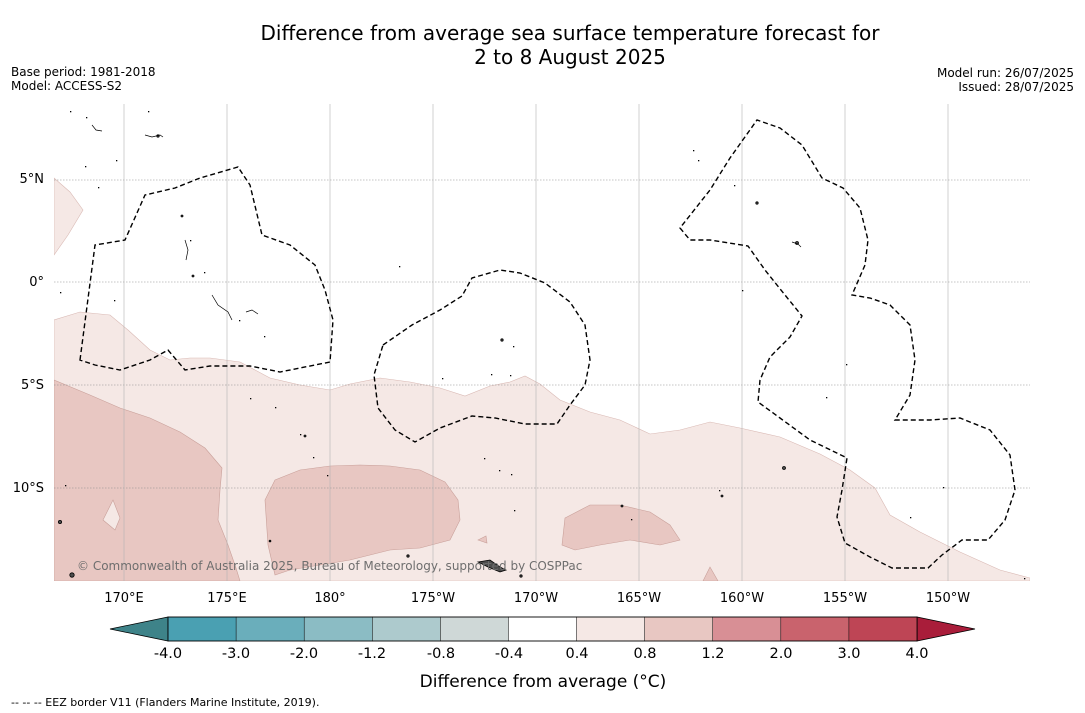  What do you see at coordinates (206, 269) in the screenshot?
I see `eez-border-west` at bounding box center [206, 269].